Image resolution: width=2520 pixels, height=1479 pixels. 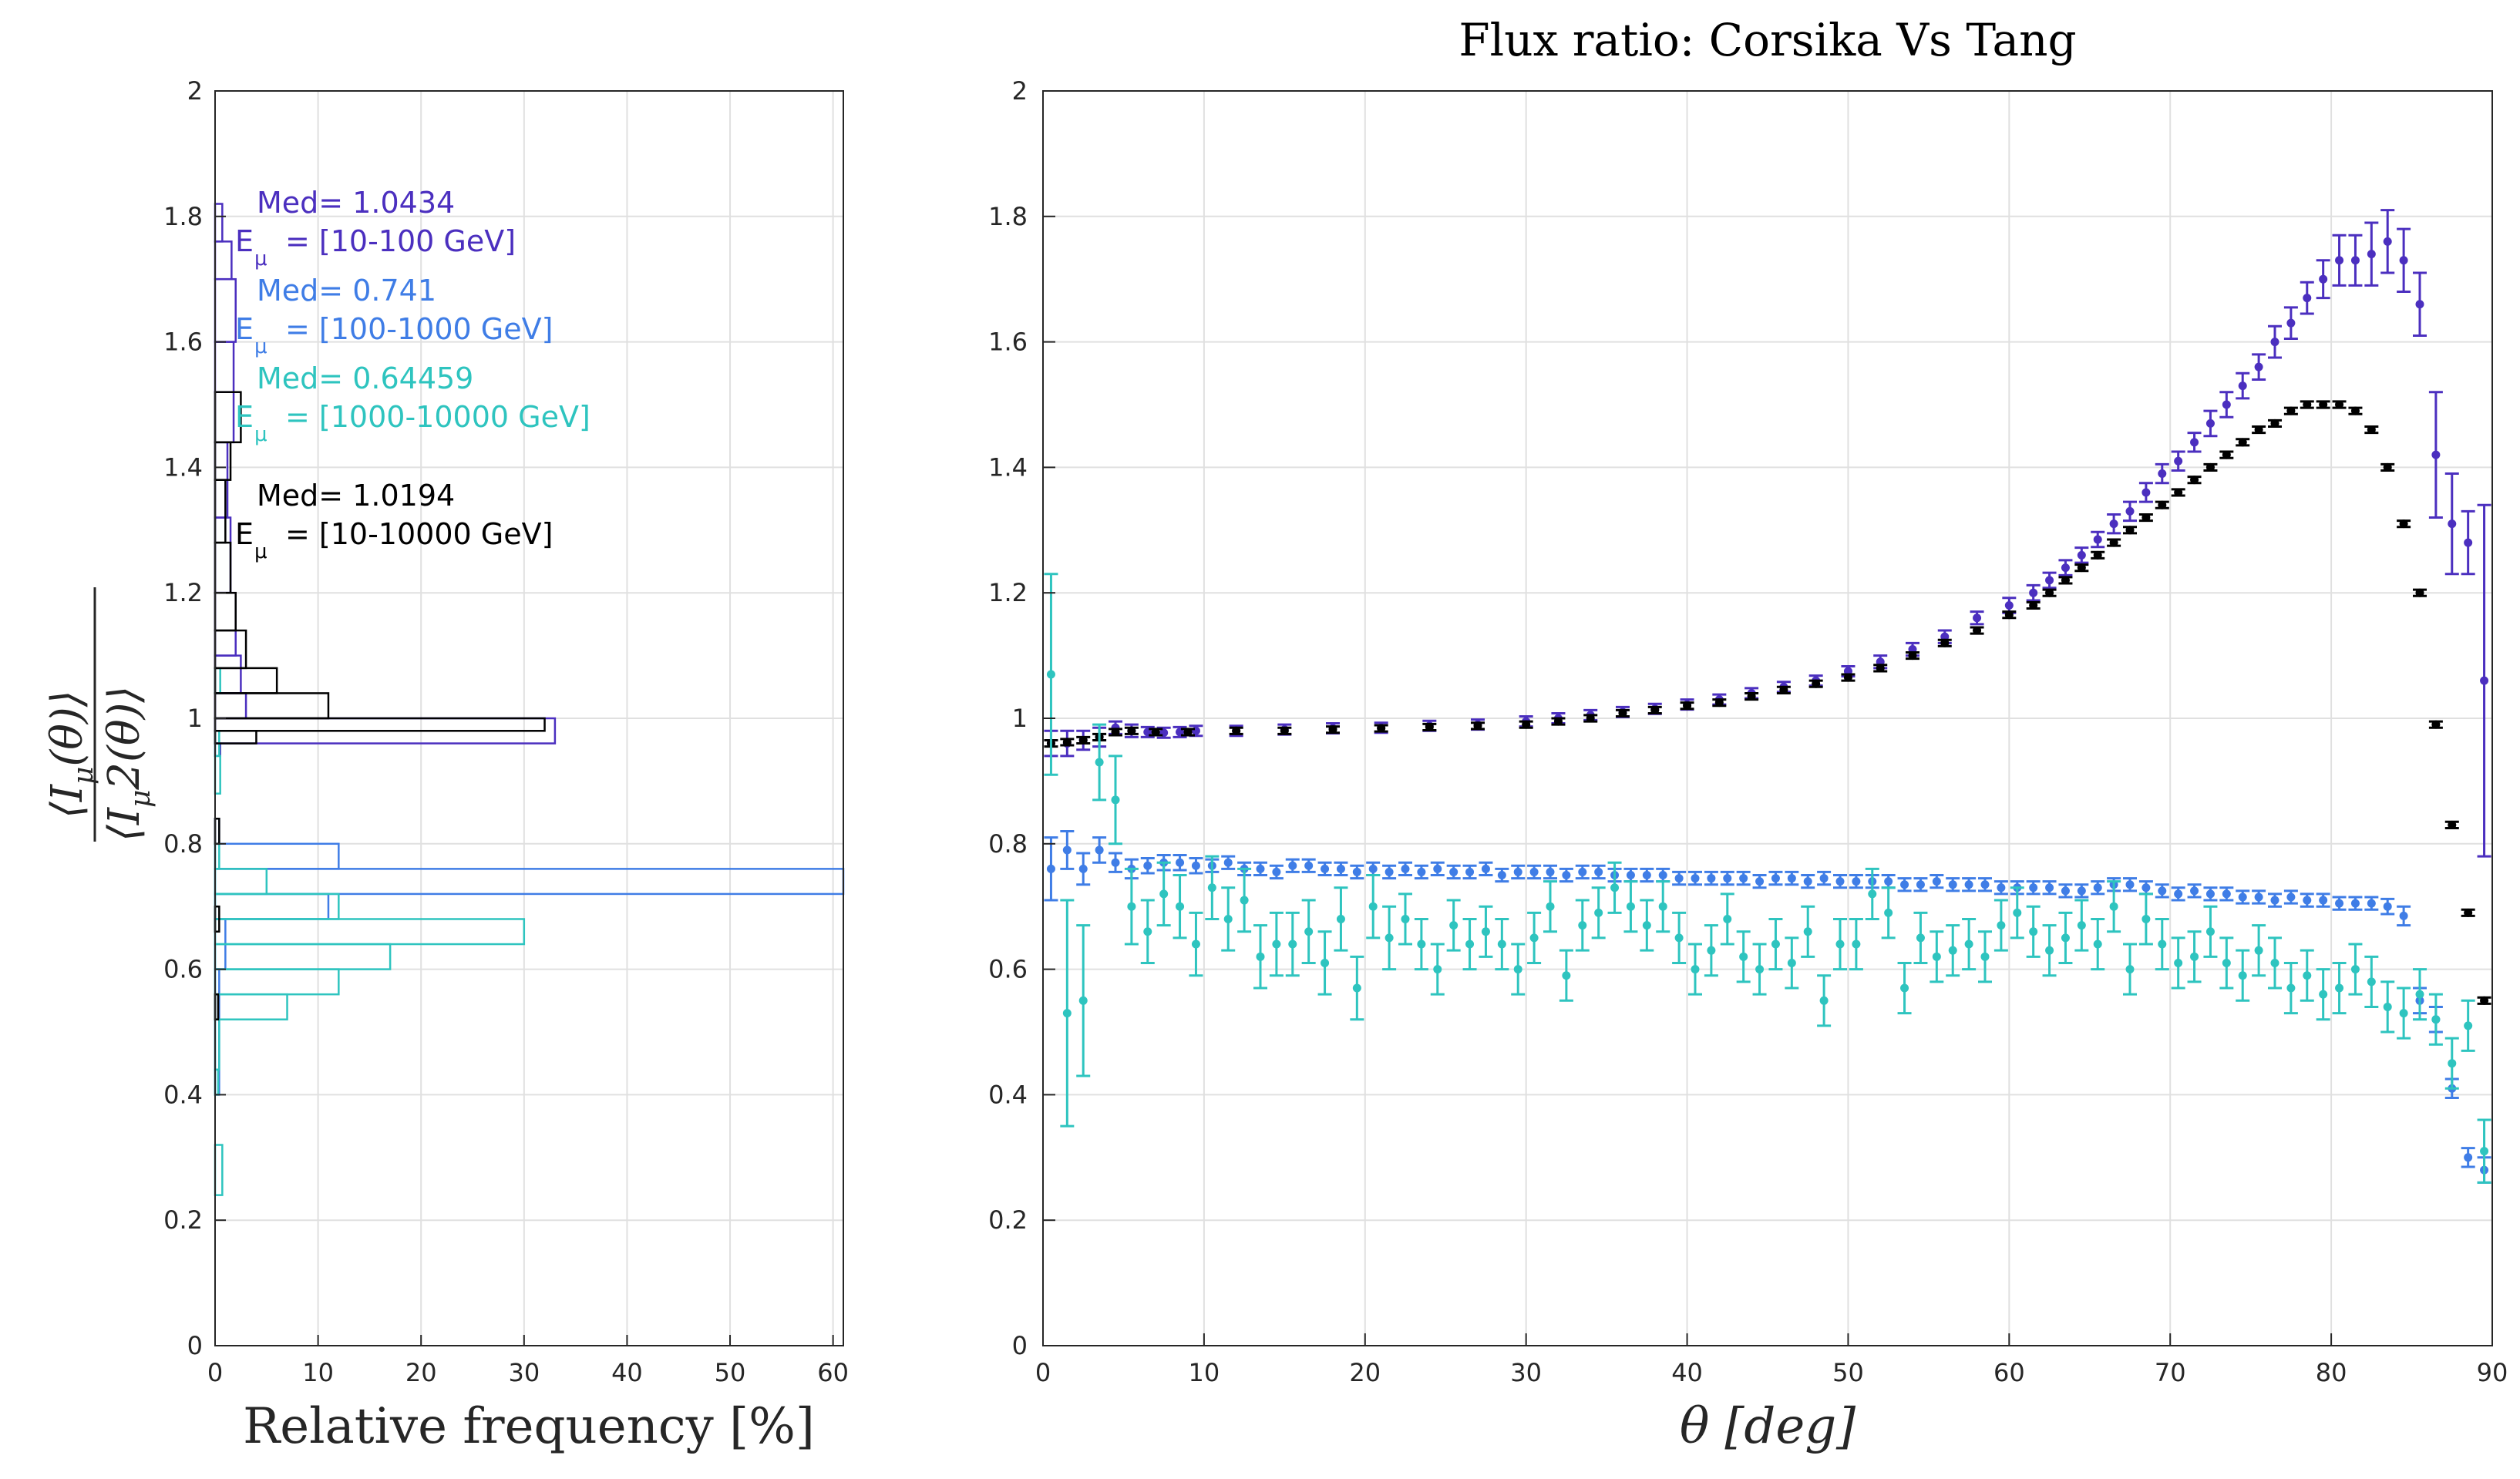 What do you see at coordinates (218, 775) in the screenshot?
I see `histogram-bin-cyan` at bounding box center [218, 775].